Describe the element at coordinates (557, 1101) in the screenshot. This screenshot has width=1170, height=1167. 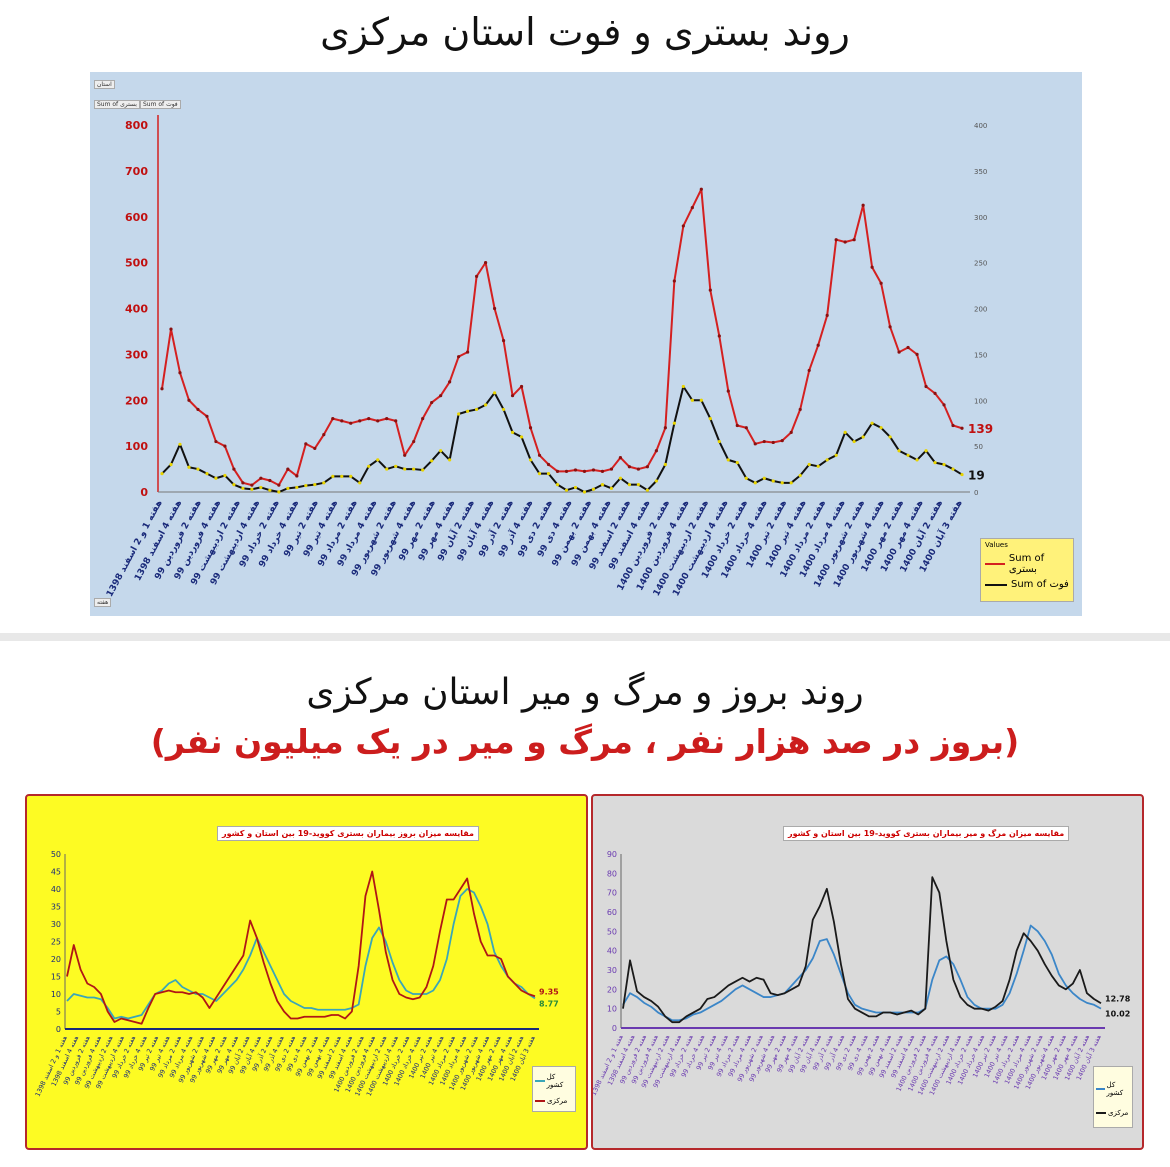
I see `incidence-legend-province-label: مرکزی` at that location.